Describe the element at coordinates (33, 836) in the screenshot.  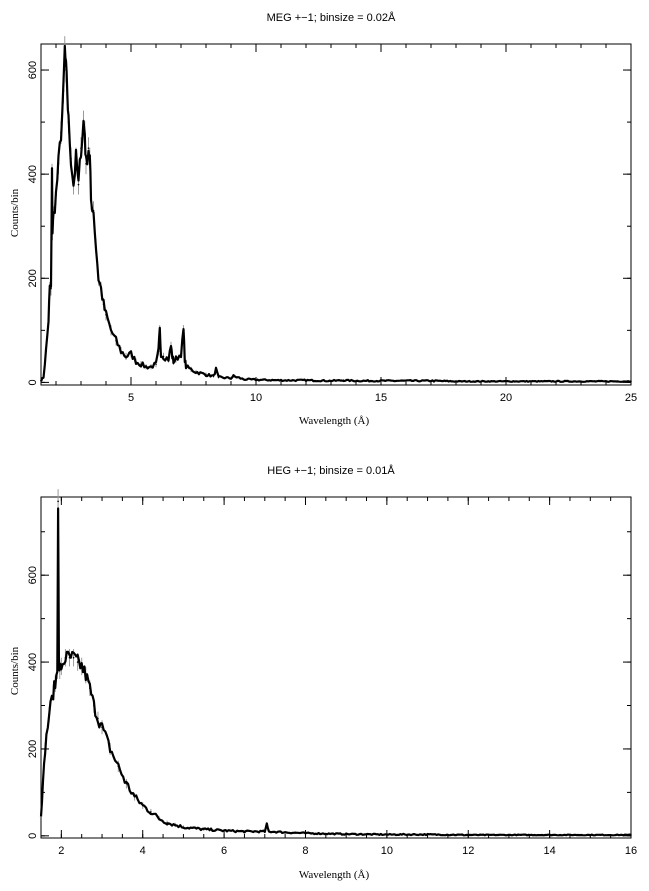
I see `heg-y-tick-label: 0` at that location.